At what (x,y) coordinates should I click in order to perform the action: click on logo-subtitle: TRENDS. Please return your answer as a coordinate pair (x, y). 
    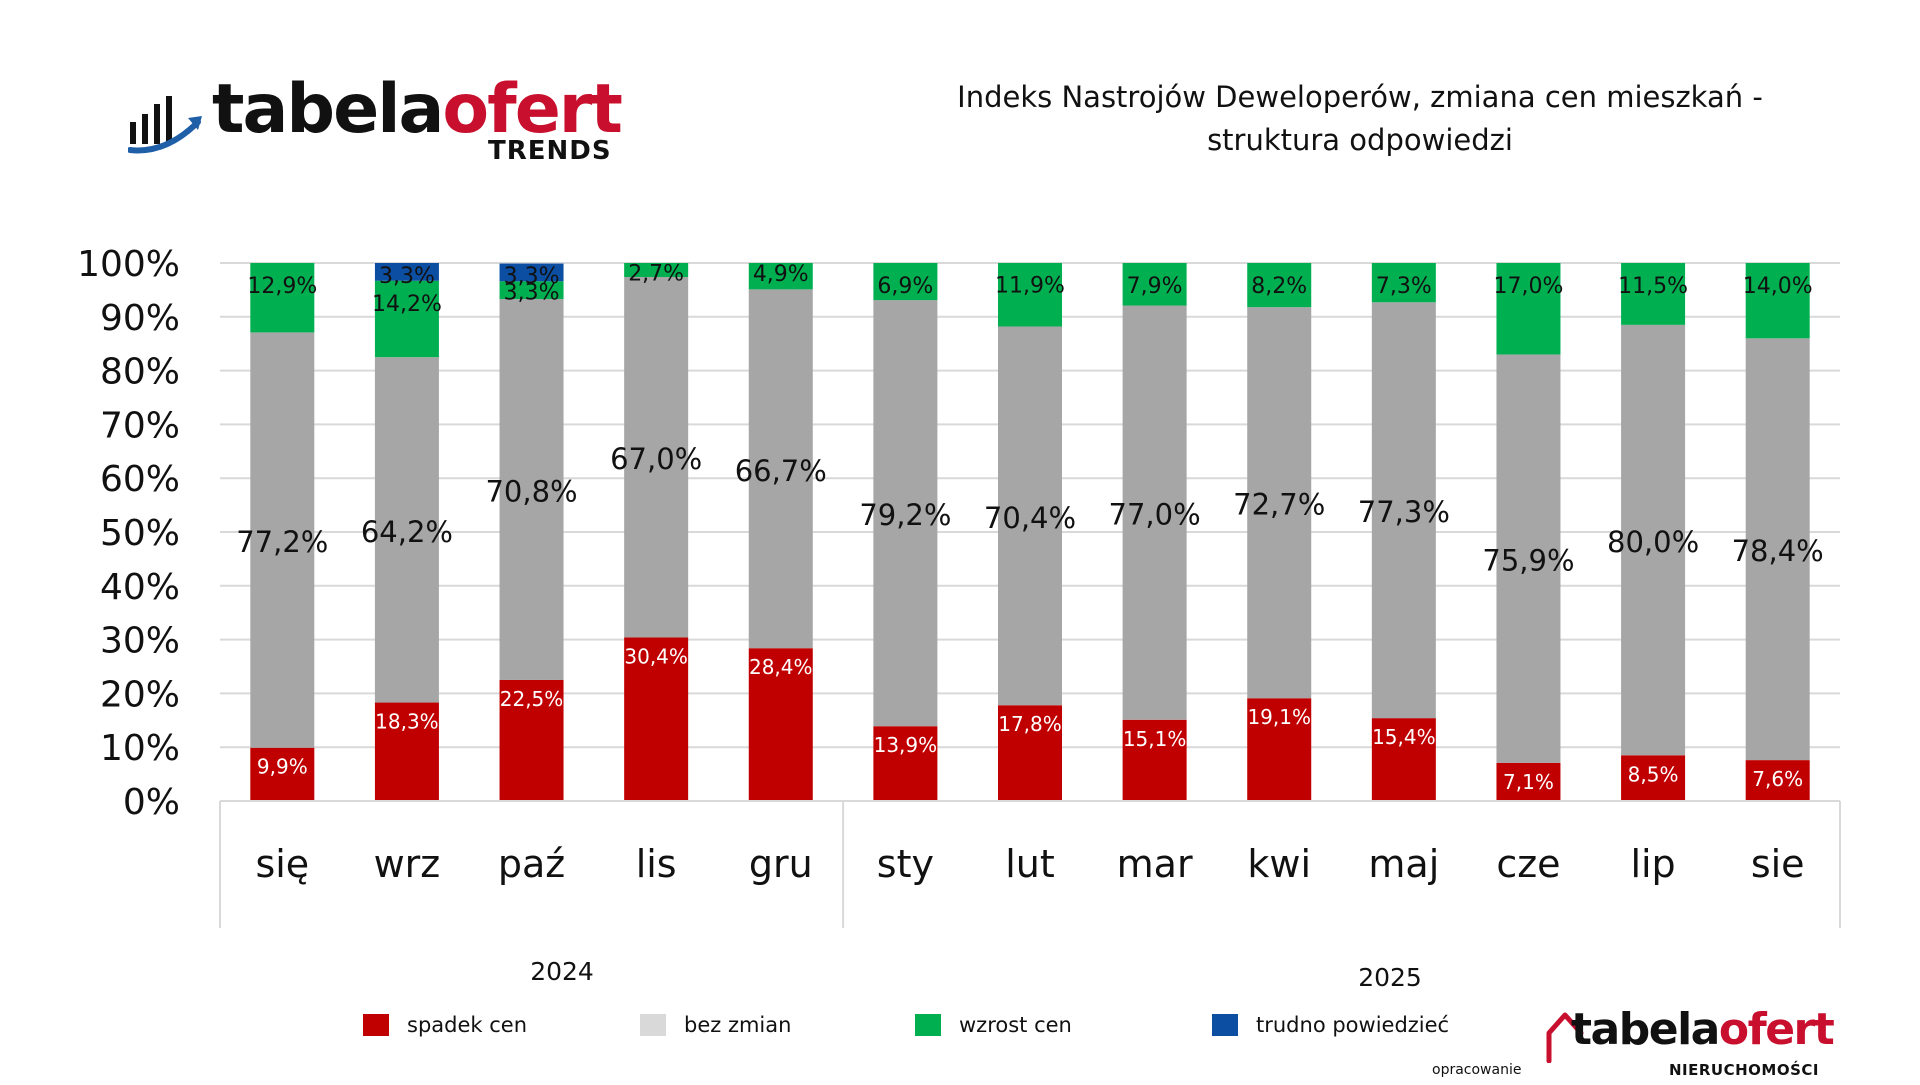
    Looking at the image, I should click on (550, 151).